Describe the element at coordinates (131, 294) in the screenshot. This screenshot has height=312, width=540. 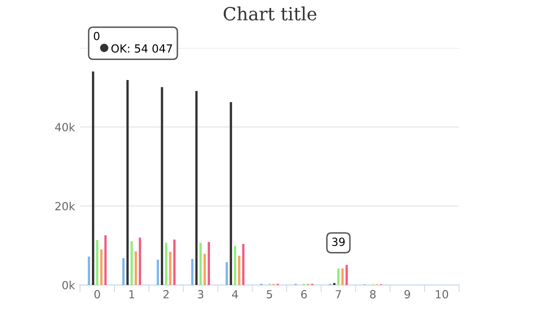
I see `x-tick-label: 1` at that location.